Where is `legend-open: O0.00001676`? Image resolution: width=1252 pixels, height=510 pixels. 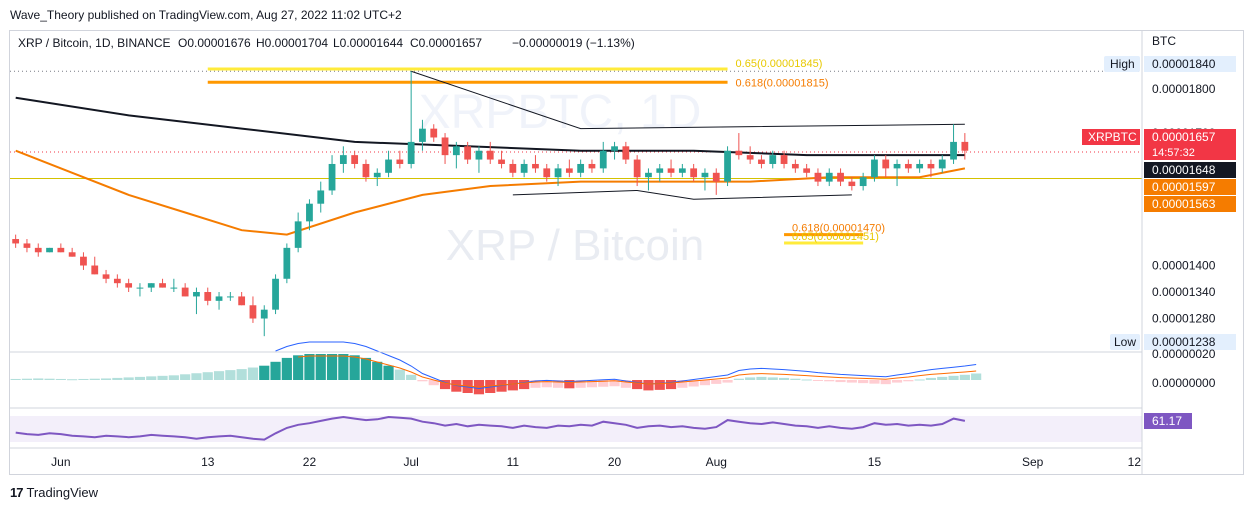
legend-open: O0.00001676 is located at coordinates (214, 43).